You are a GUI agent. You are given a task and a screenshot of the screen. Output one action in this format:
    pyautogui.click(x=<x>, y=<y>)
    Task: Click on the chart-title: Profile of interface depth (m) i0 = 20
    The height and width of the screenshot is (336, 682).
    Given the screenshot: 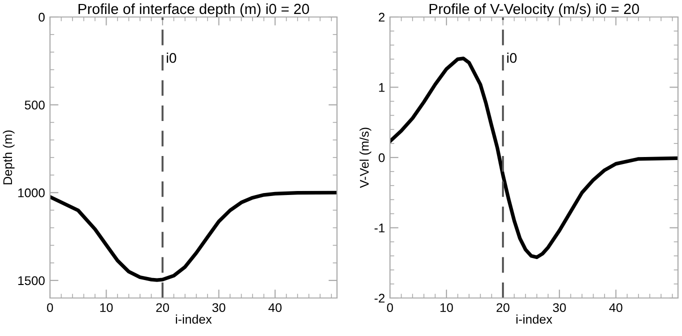 What is the action you would take?
    pyautogui.click(x=194, y=10)
    